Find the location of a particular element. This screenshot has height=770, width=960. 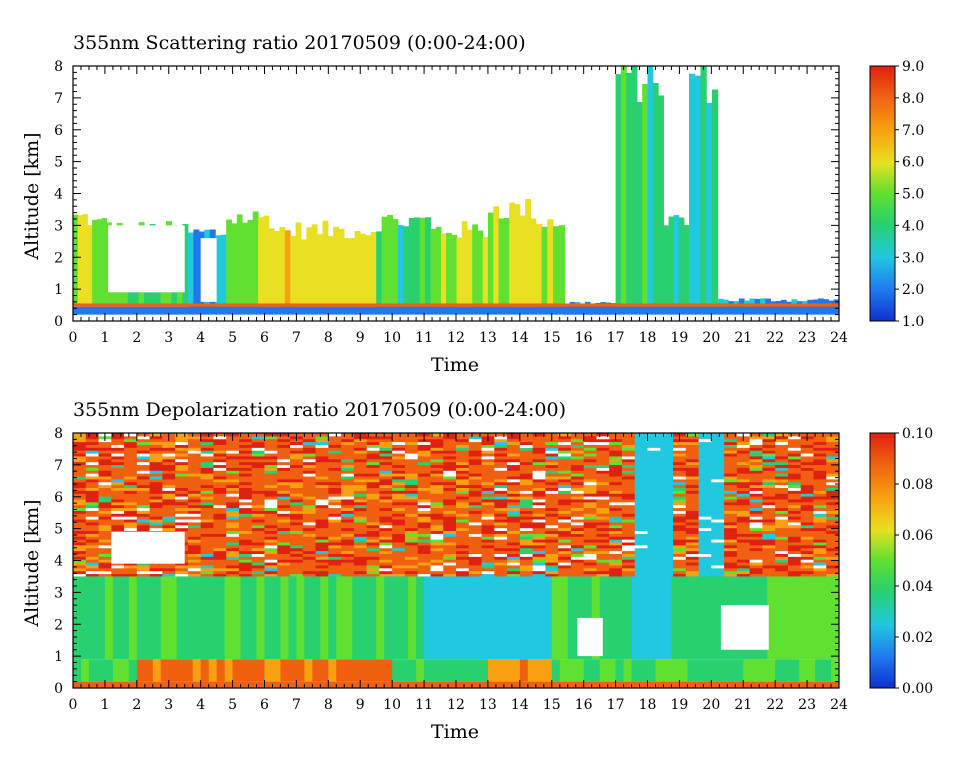

x-tick-label: 13 is located at coordinates (488, 705).